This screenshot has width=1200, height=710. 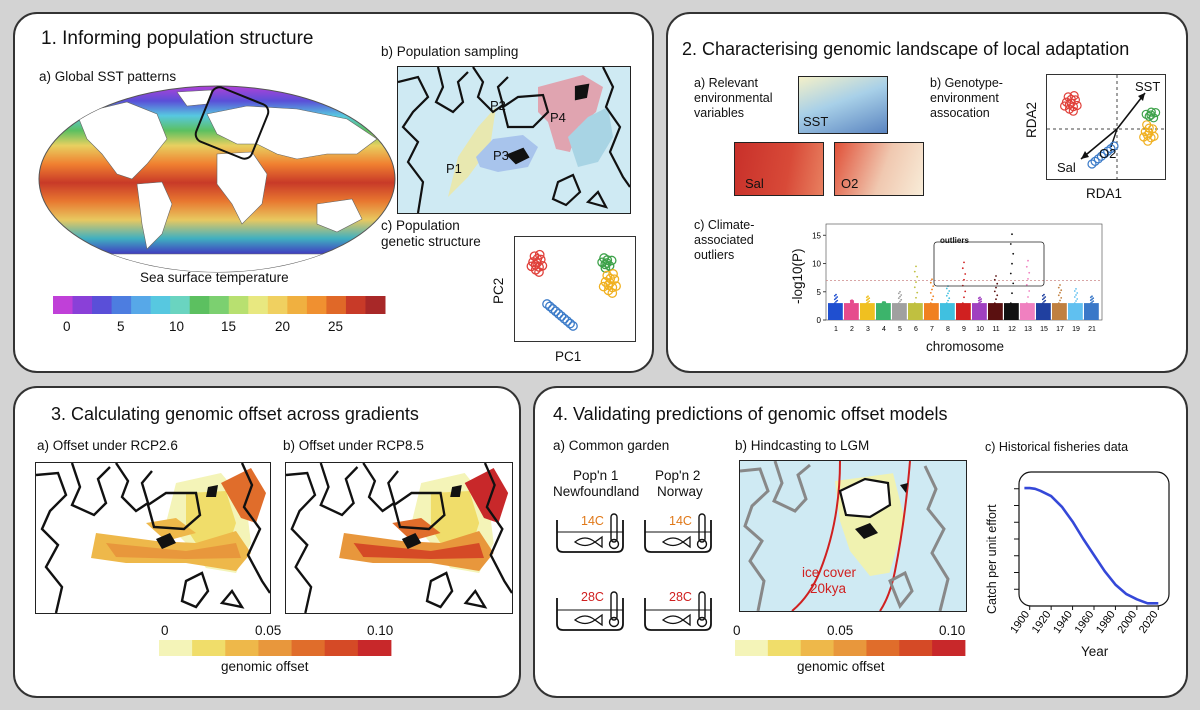 I want to click on manhattan-xtick-label: 1, so click(x=836, y=329).